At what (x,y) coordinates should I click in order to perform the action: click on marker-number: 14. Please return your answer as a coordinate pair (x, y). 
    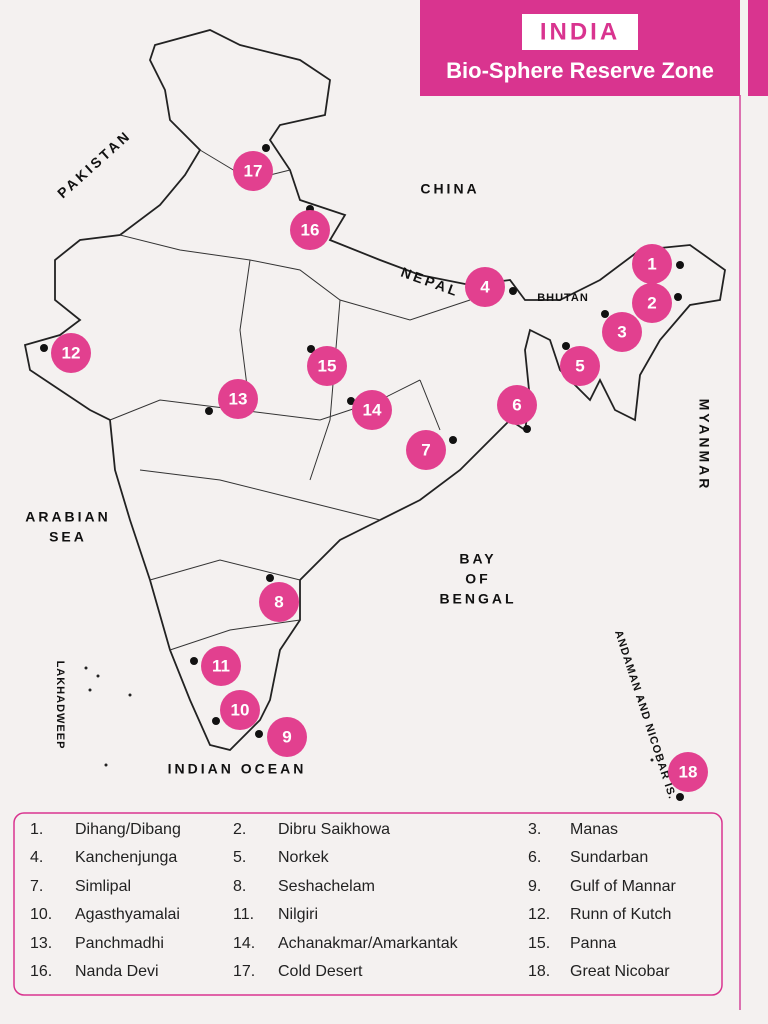
    Looking at the image, I should click on (372, 409).